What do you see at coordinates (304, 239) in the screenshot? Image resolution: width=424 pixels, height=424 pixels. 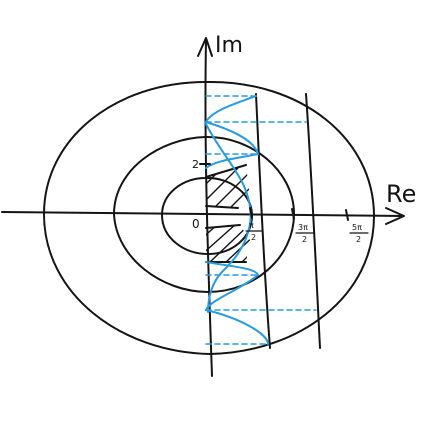 I see `tick-3pi-half-denominator: 2` at bounding box center [304, 239].